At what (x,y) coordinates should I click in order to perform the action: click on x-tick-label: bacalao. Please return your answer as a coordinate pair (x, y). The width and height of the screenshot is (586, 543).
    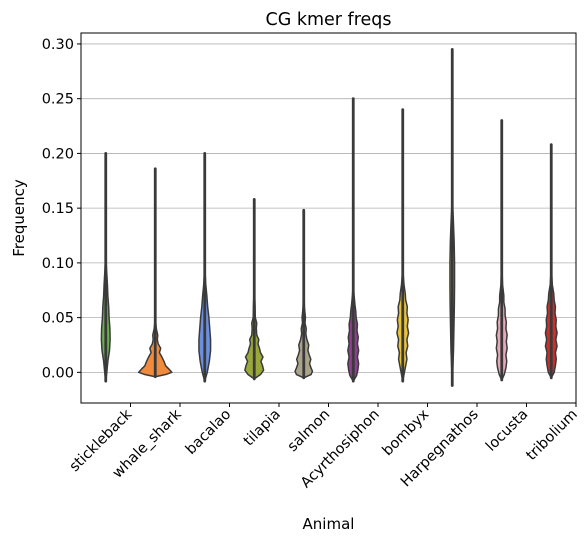
    Looking at the image, I should click on (209, 432).